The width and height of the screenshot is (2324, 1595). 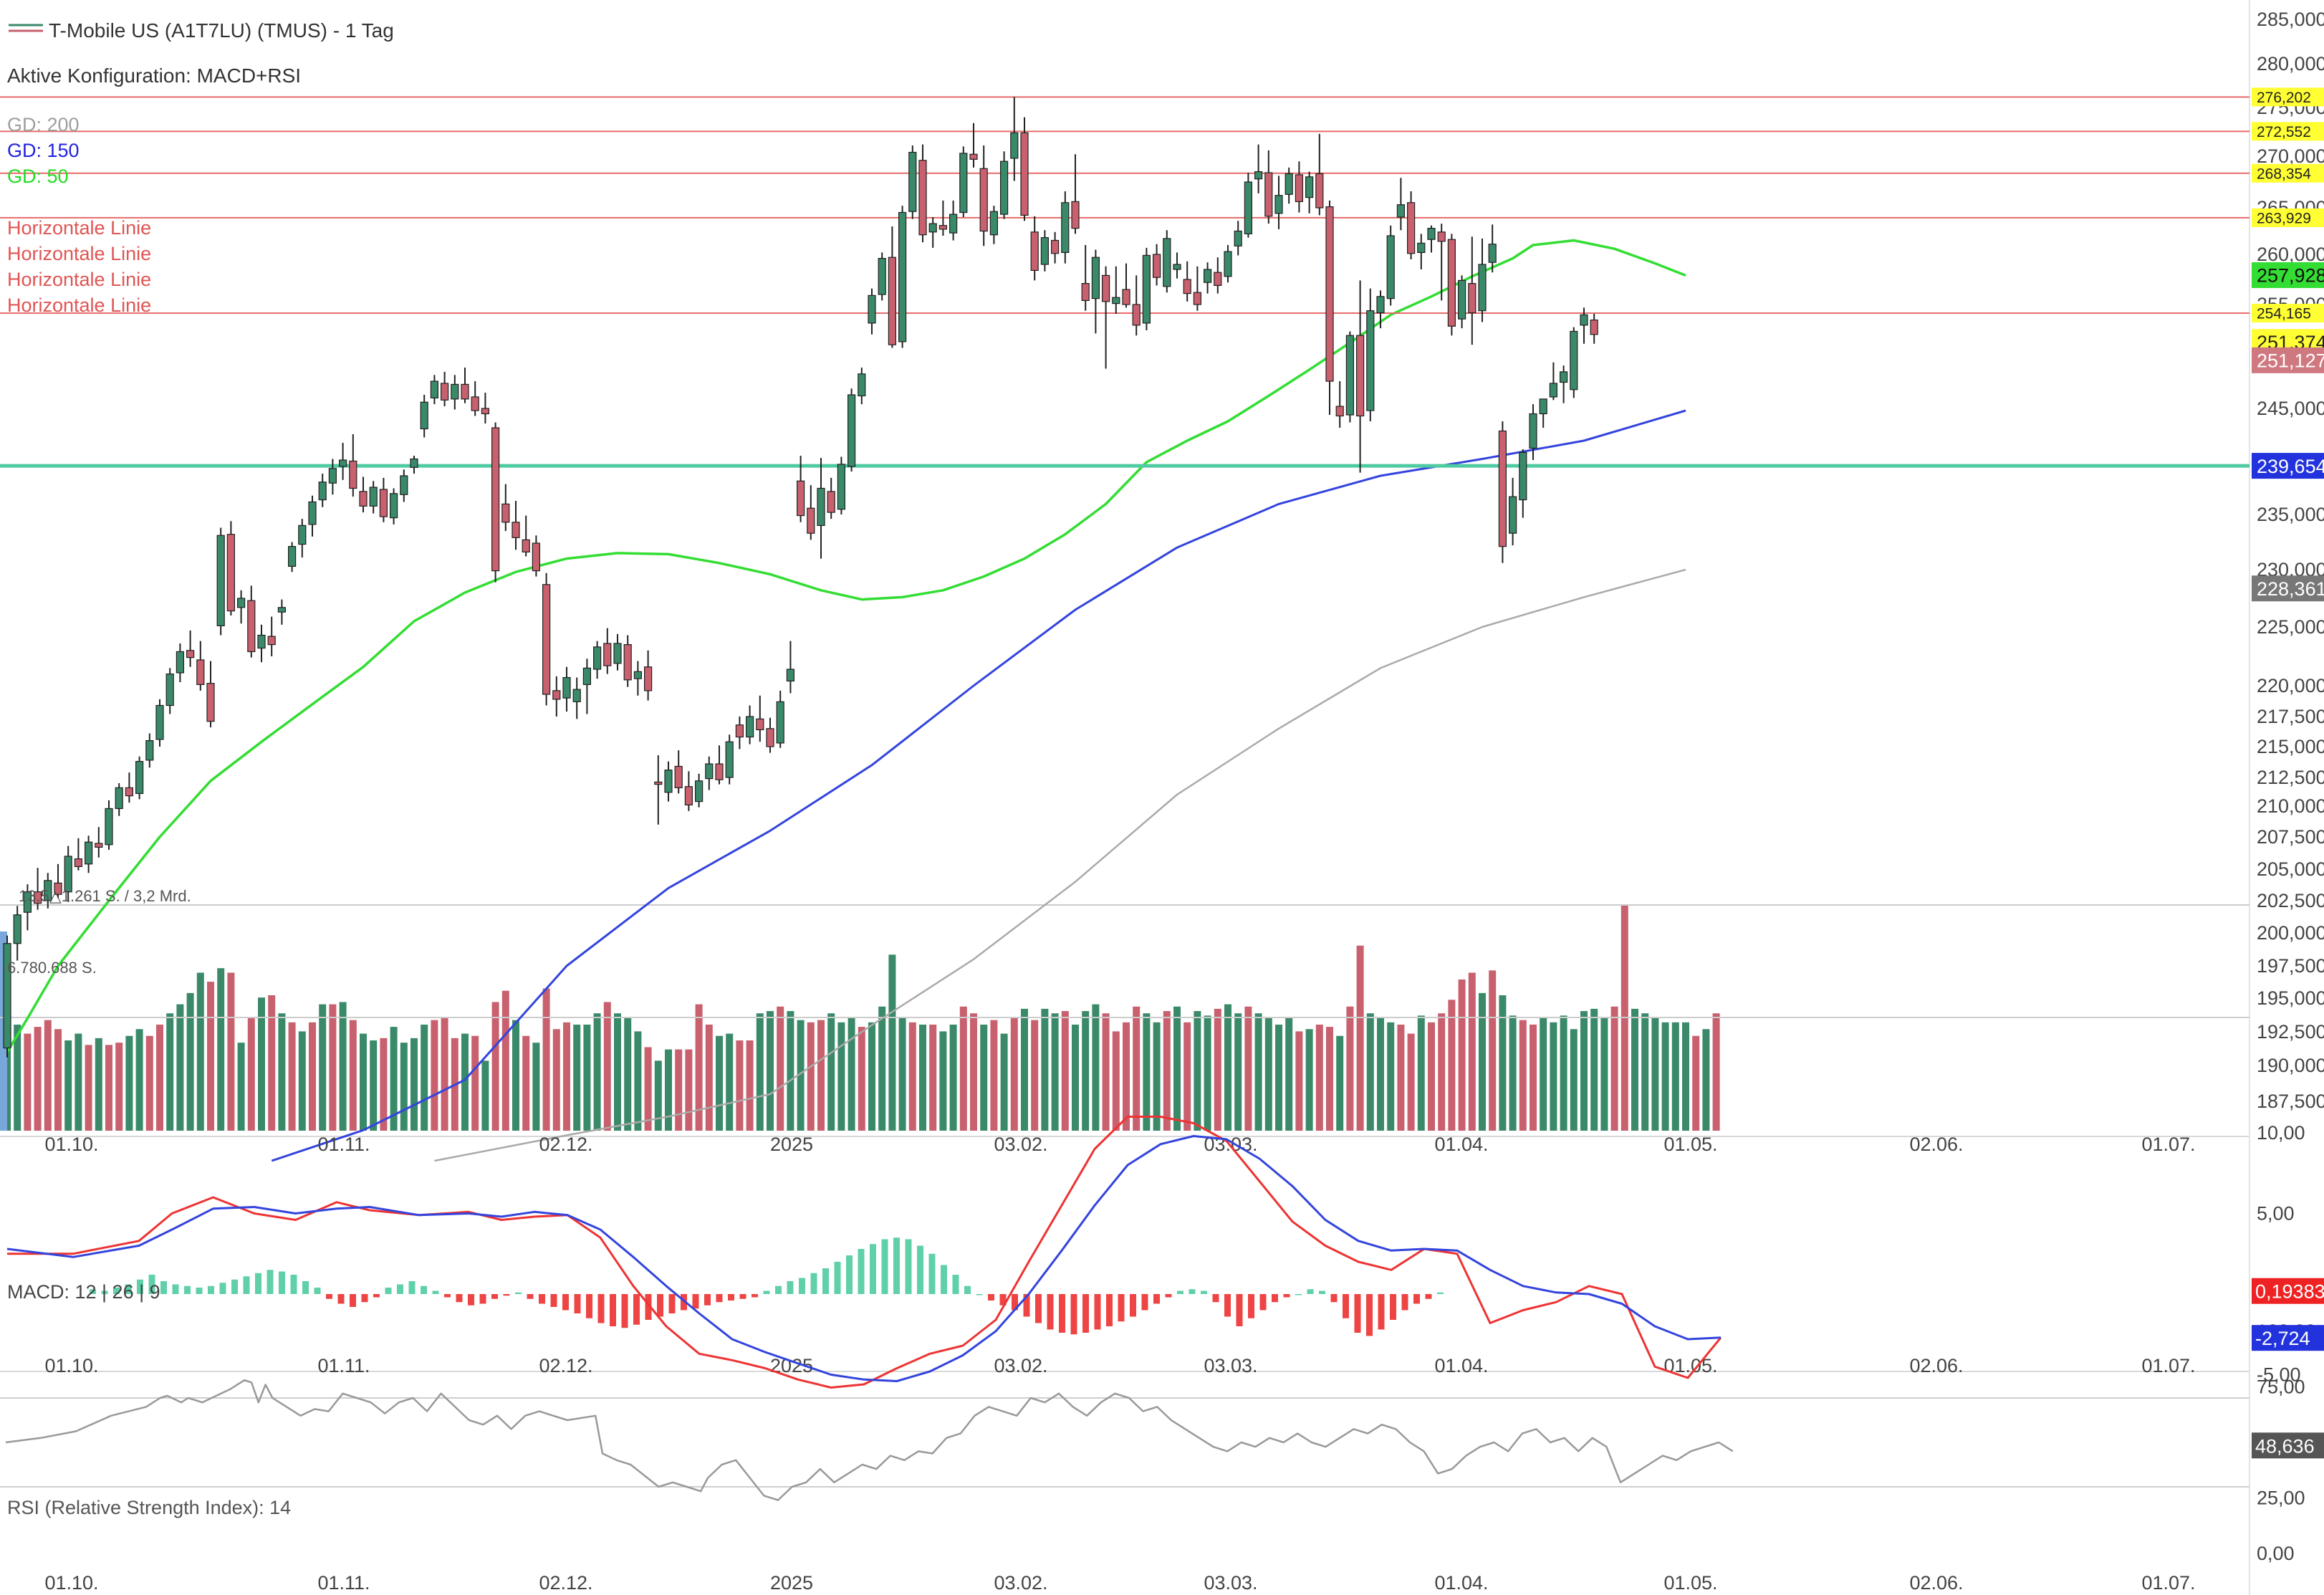 I want to click on price-tick-label: 280,000, so click(x=2290, y=64).